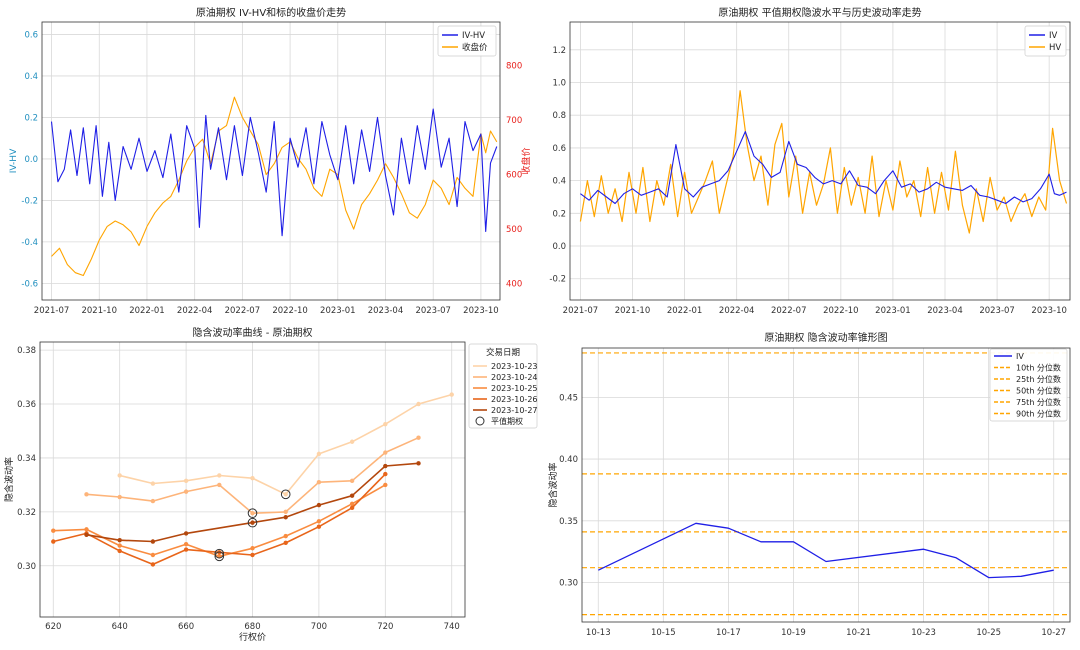  Describe the element at coordinates (480, 421) in the screenshot. I see `legend-atm-swatch` at that location.